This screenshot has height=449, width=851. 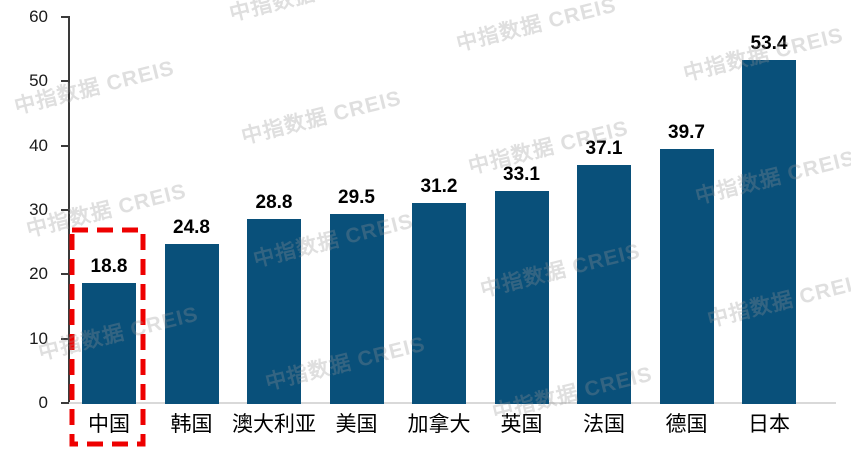 I want to click on bar-value-label: 39.7, so click(x=686, y=132).